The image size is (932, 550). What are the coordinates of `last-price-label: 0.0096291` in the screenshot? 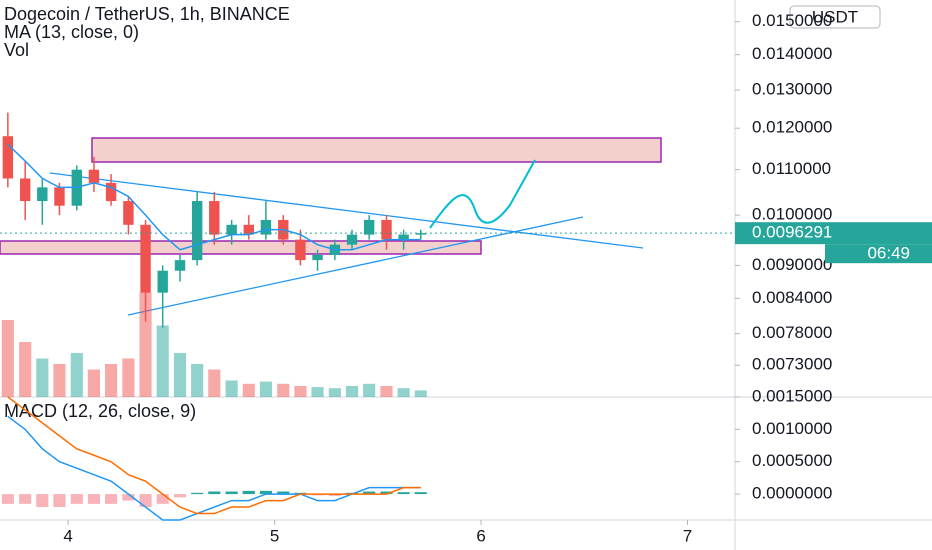 It's located at (792, 232).